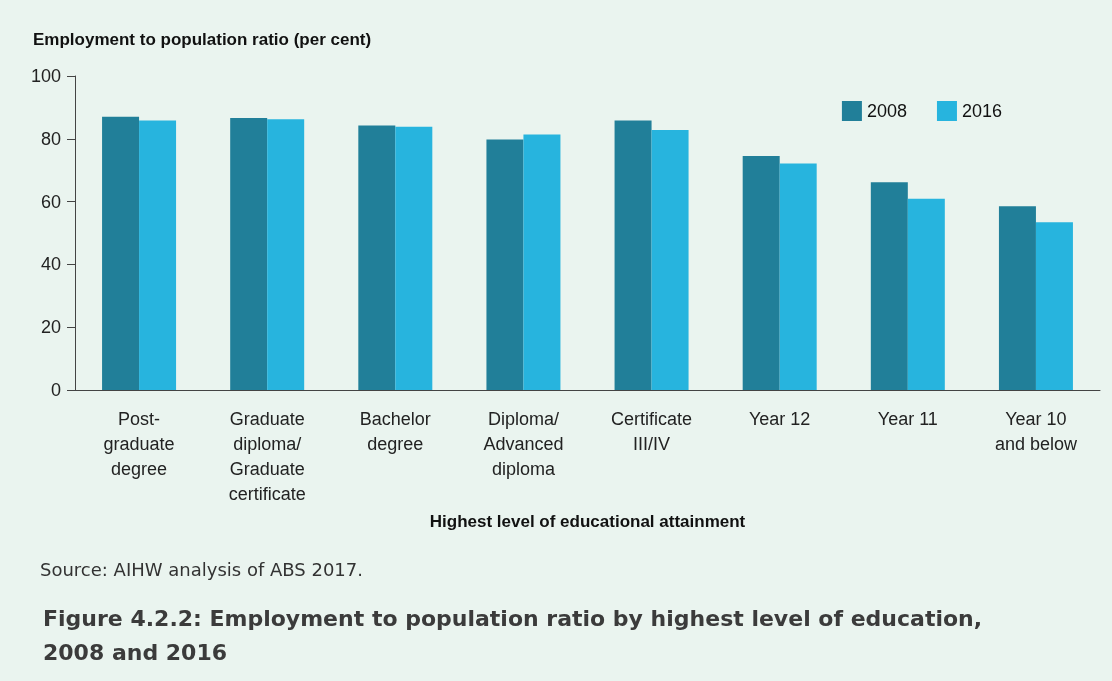 This screenshot has height=681, width=1112. Describe the element at coordinates (907, 418) in the screenshot. I see `x-tick-label: Year 11` at that location.